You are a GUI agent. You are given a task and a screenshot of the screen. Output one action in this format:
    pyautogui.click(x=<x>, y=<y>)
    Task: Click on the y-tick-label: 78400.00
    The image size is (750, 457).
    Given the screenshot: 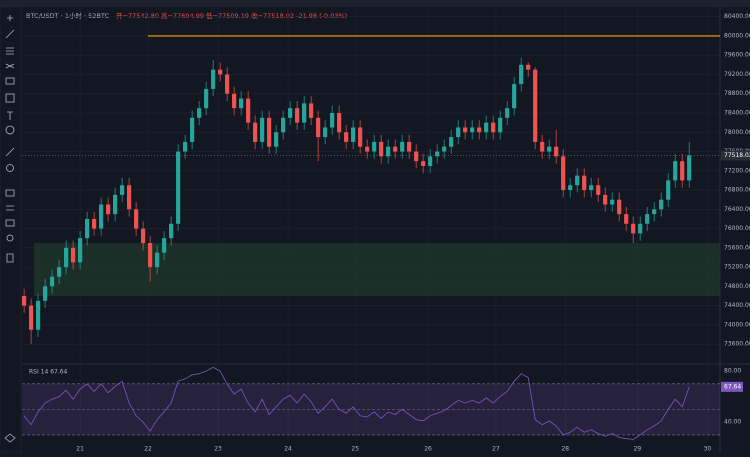 What is the action you would take?
    pyautogui.click(x=737, y=112)
    